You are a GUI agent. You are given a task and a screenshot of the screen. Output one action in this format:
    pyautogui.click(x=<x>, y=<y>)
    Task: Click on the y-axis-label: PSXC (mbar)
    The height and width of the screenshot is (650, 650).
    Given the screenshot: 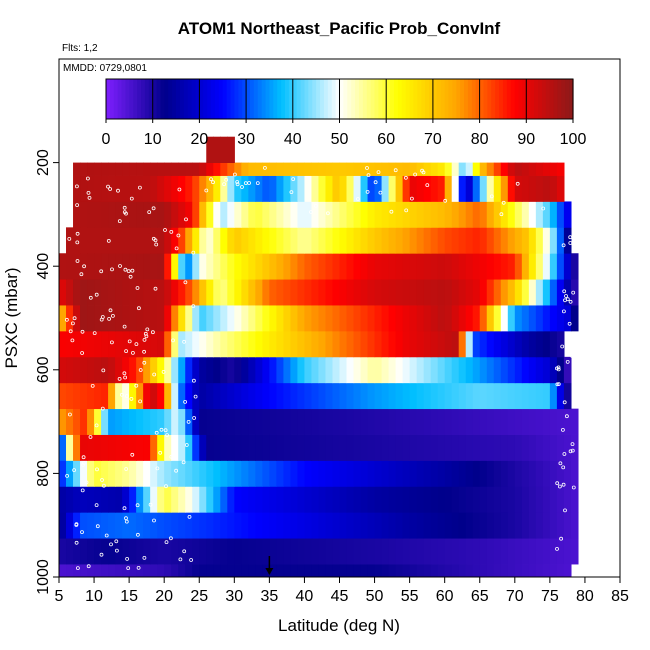 What is the action you would take?
    pyautogui.click(x=11, y=317)
    